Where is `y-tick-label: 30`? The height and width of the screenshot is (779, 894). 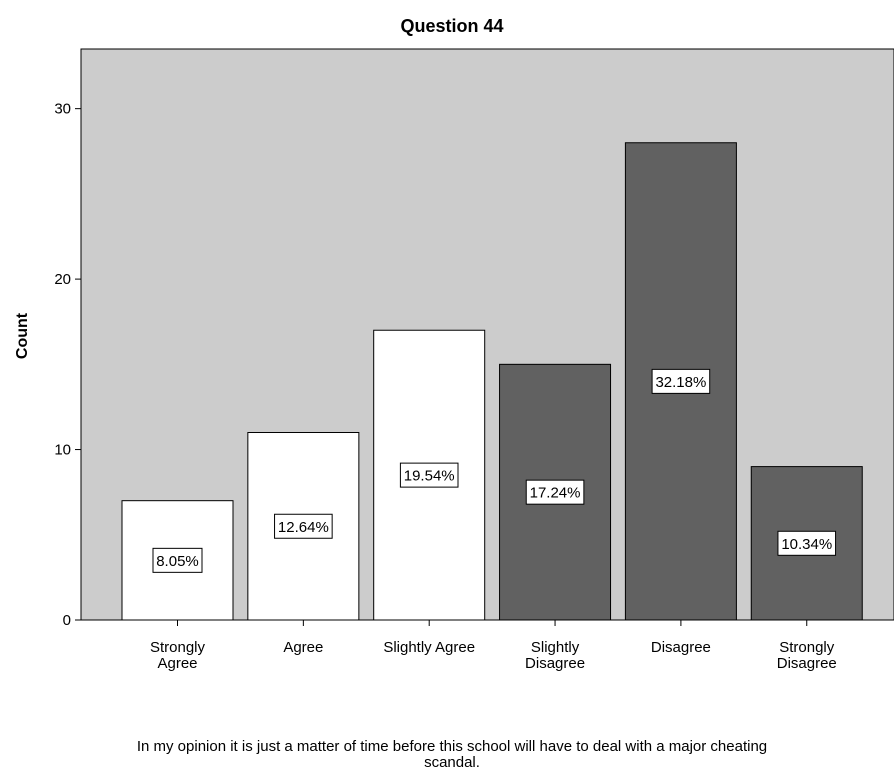
y-tick-label: 30 is located at coordinates (62, 109).